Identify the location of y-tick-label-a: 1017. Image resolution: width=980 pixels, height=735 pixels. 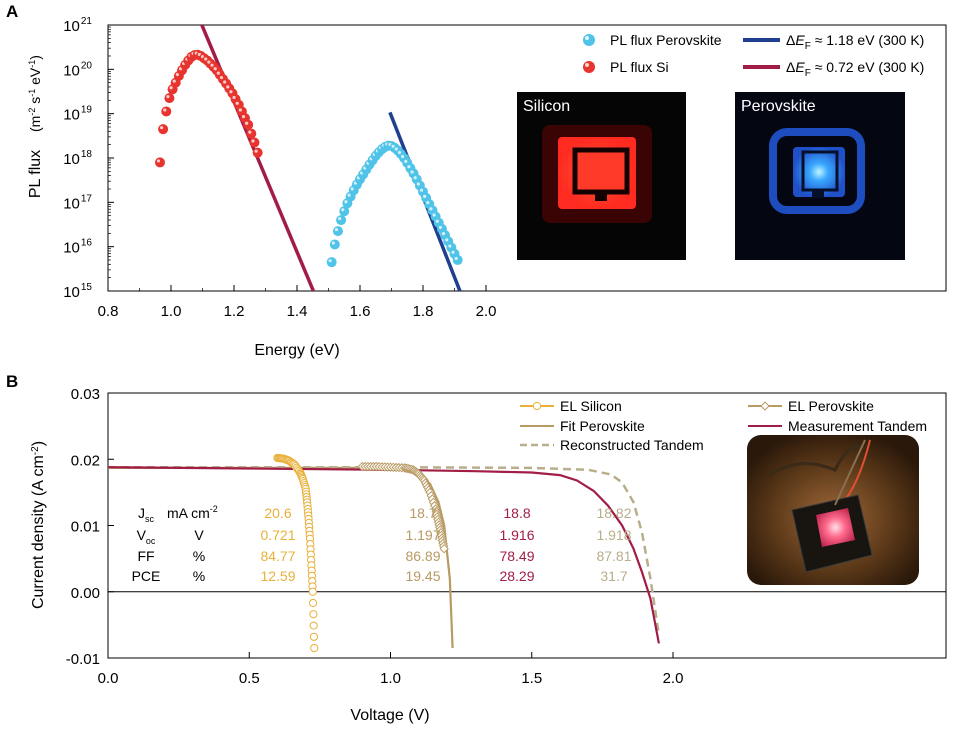
(77, 202).